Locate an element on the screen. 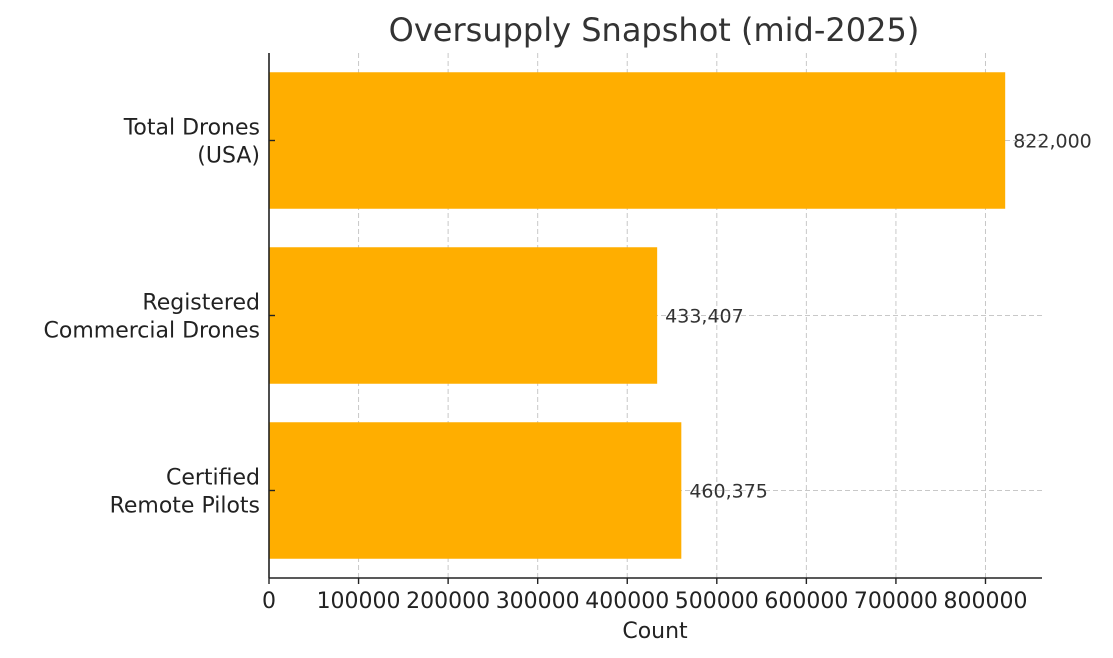 The width and height of the screenshot is (1113, 658). bar-data-label: 822,000 is located at coordinates (1052, 142).